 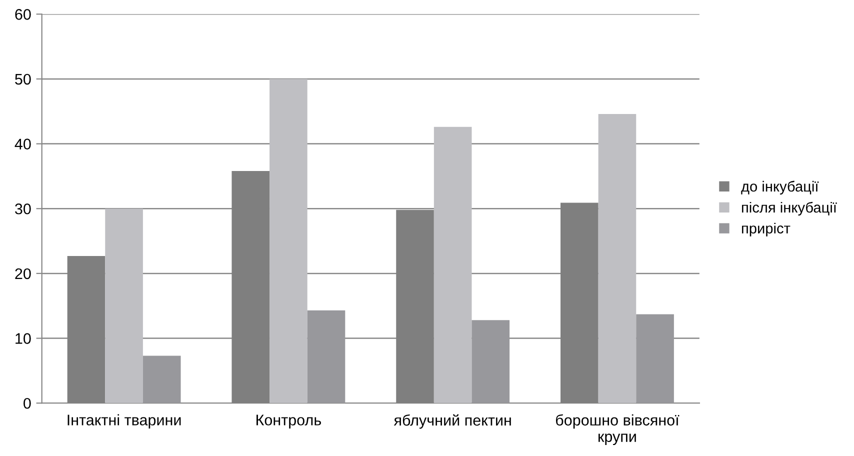 What do you see at coordinates (124, 421) in the screenshot?
I see `x-tick-label: Інтактні тварини` at bounding box center [124, 421].